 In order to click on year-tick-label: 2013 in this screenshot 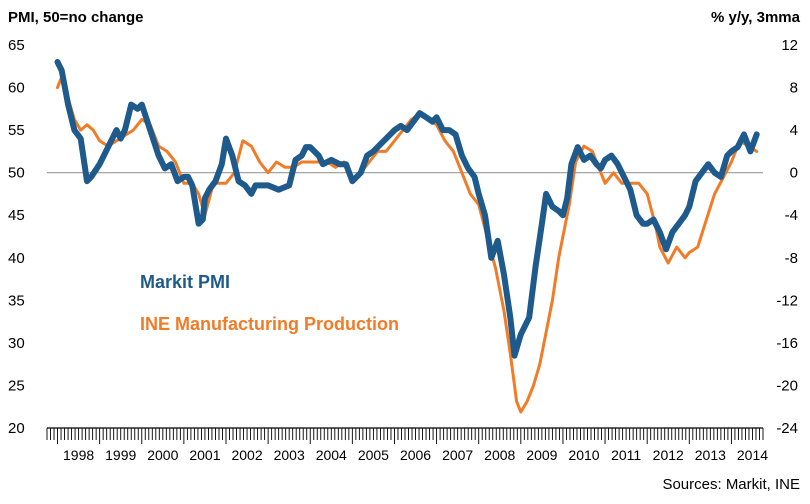, I will do `click(710, 455)`.